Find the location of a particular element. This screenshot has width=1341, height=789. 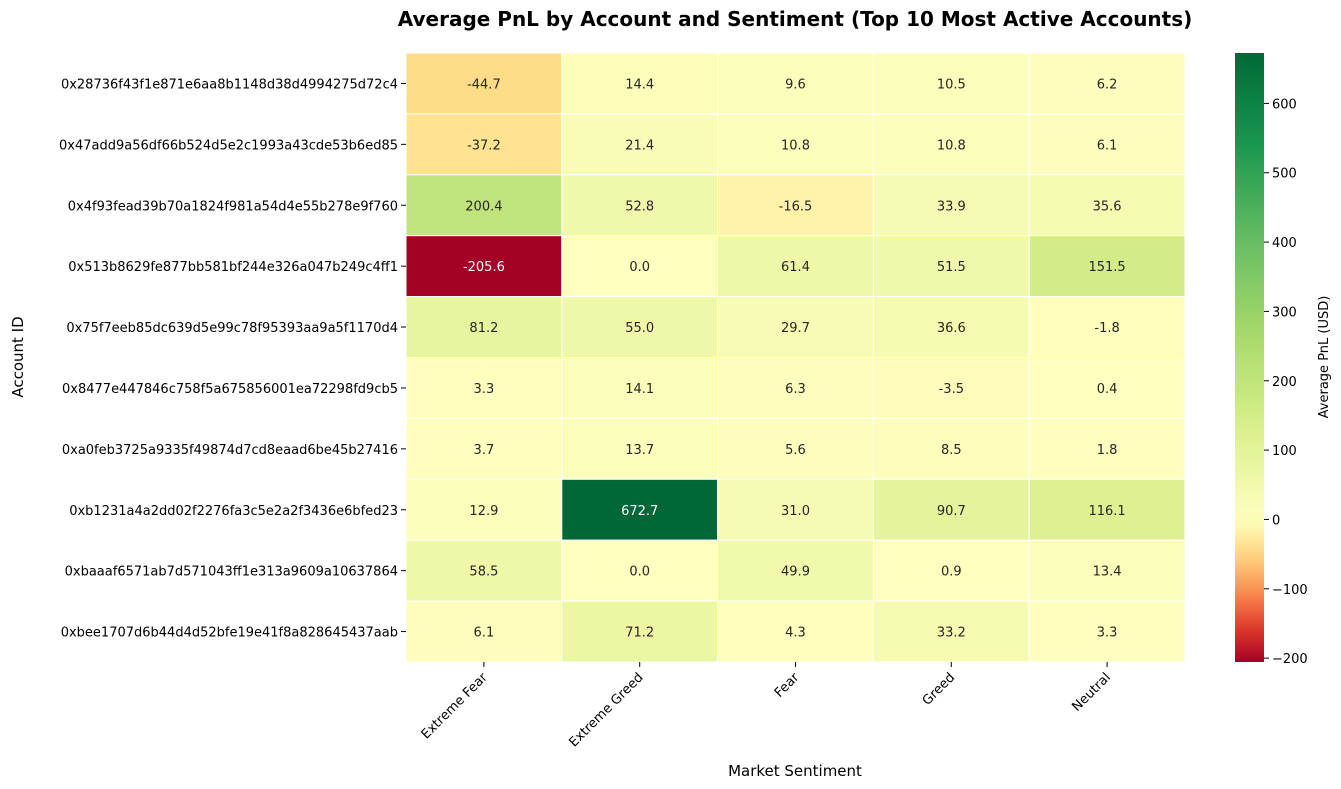

cell-value-label: 49.9 is located at coordinates (795, 572).